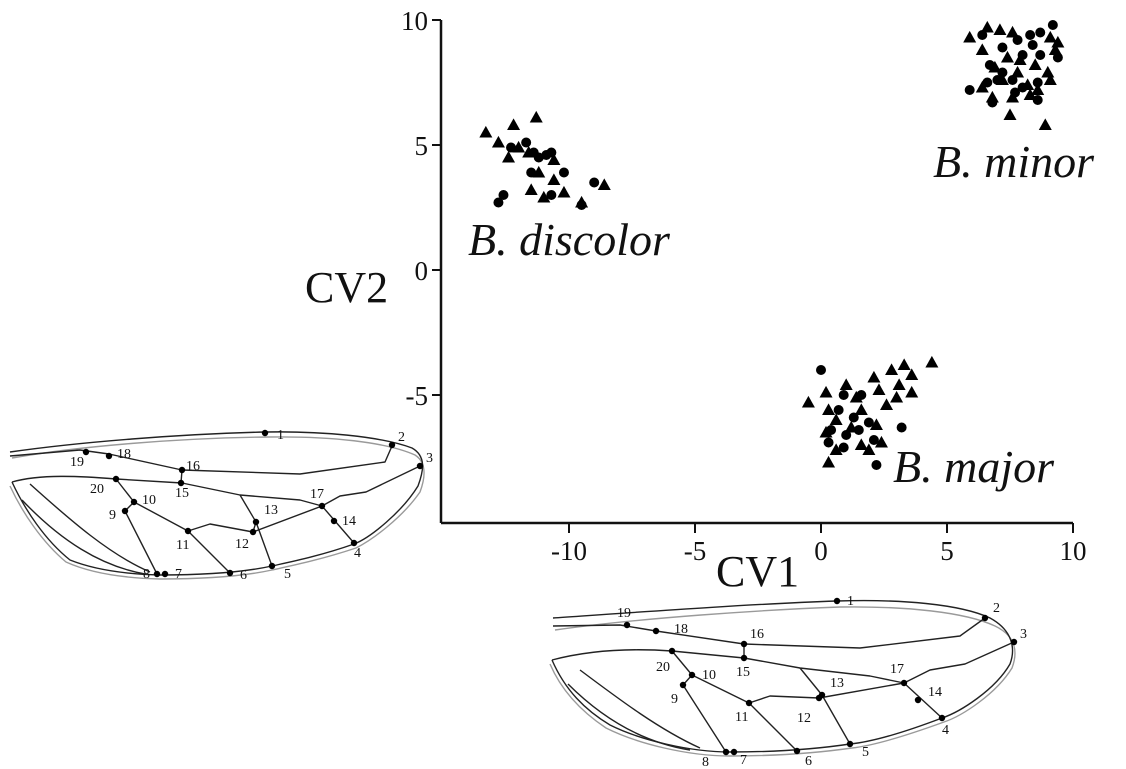  I want to click on bottom-wing-landmark-label: 17, so click(897, 669).